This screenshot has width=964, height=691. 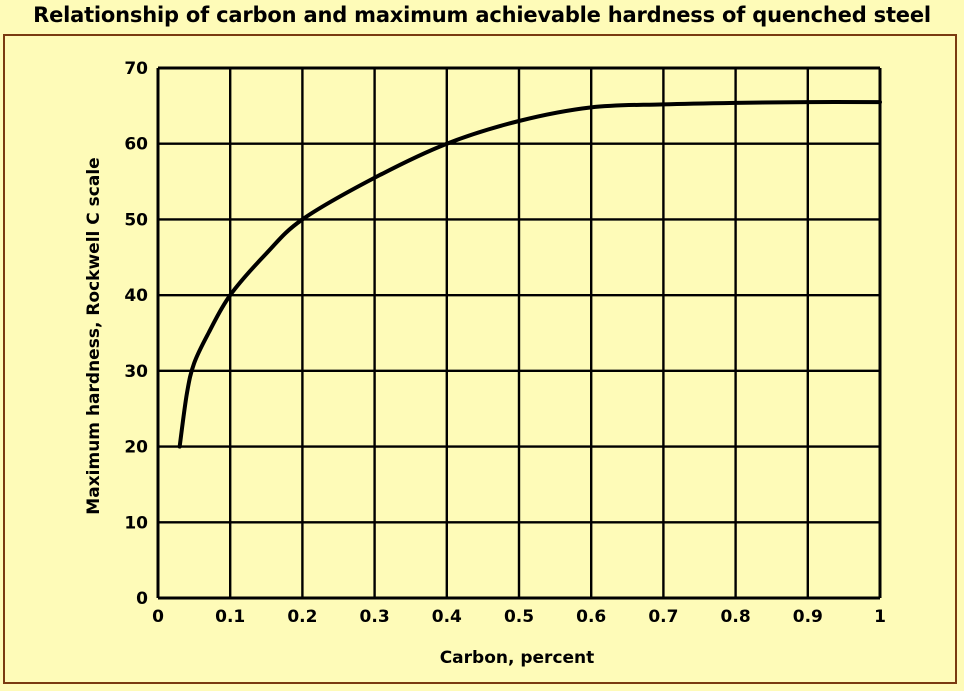 I want to click on y-tick-label: 20, so click(x=136, y=448).